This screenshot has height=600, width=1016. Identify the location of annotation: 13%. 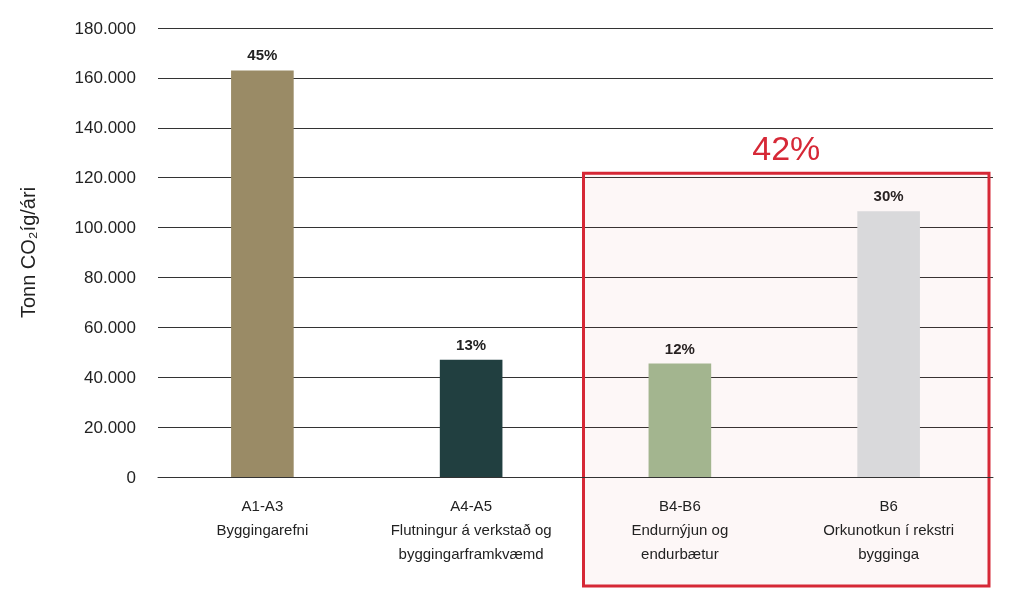
(471, 344).